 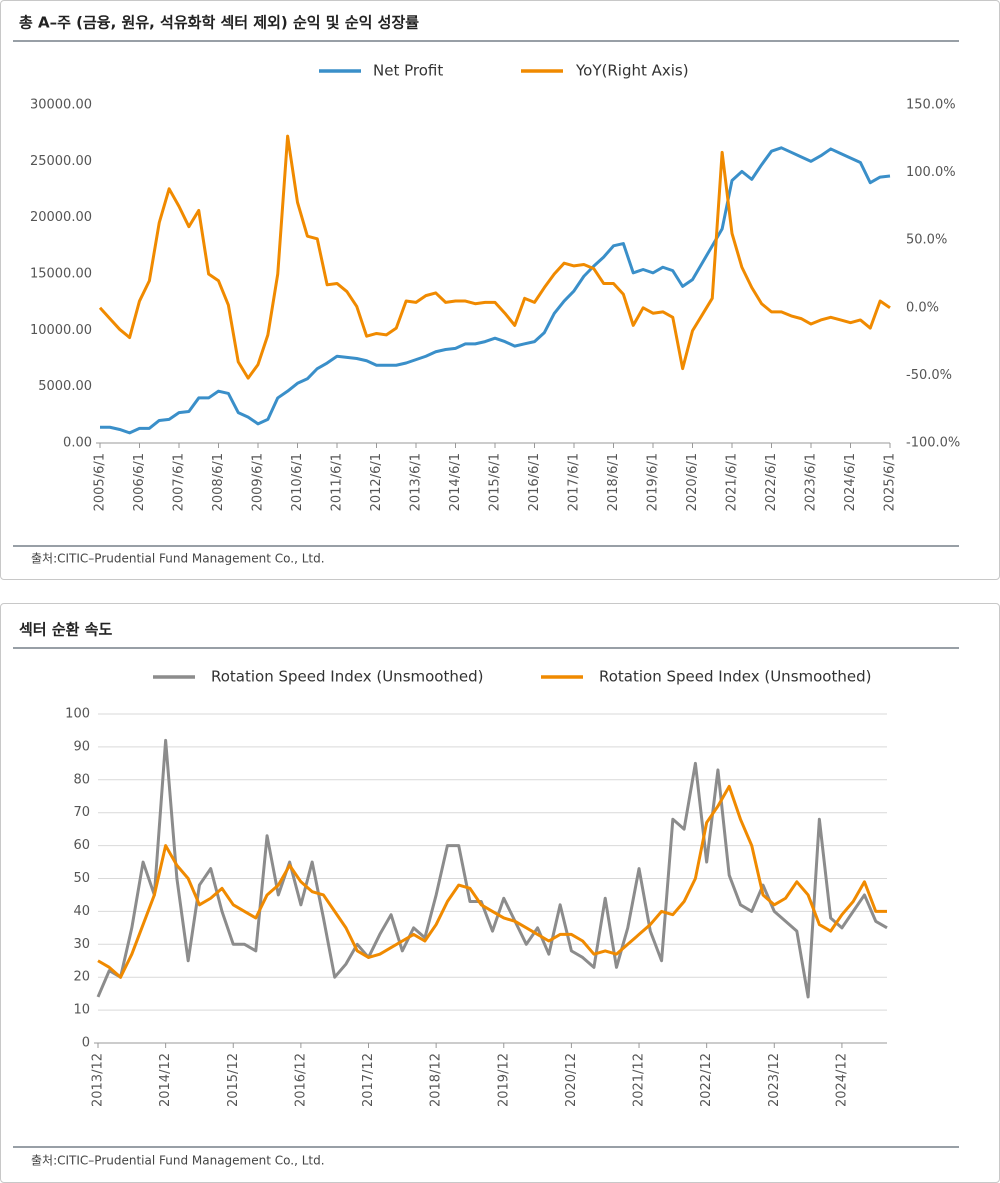 What do you see at coordinates (933, 443) in the screenshot?
I see `y2-tick-label: -100.0%` at bounding box center [933, 443].